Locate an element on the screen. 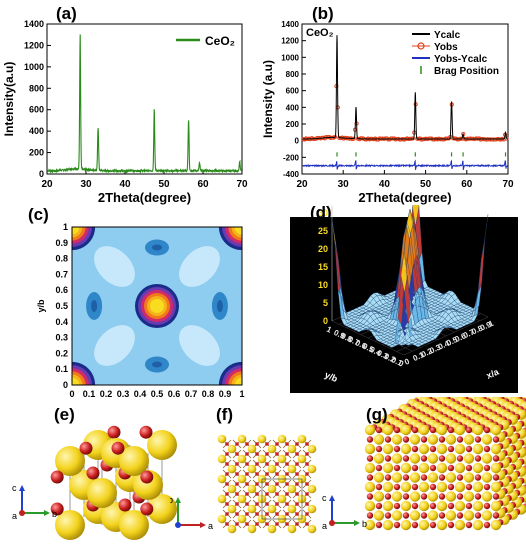 The height and width of the screenshot is (555, 526). y-tick-label: 0.5 is located at coordinates (61, 306).